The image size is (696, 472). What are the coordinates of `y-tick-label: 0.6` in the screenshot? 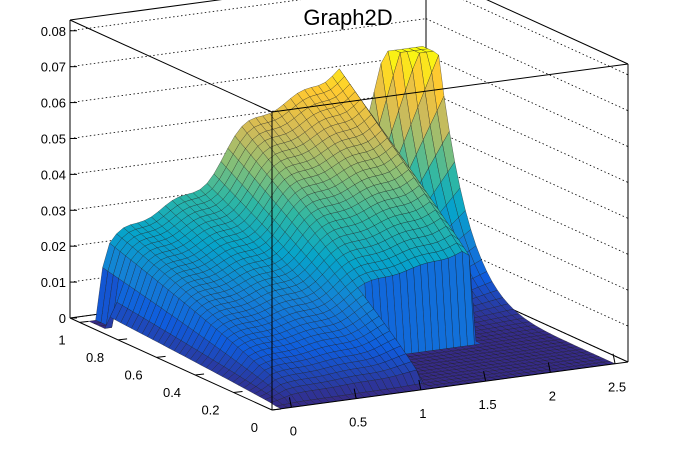 It's located at (133, 374).